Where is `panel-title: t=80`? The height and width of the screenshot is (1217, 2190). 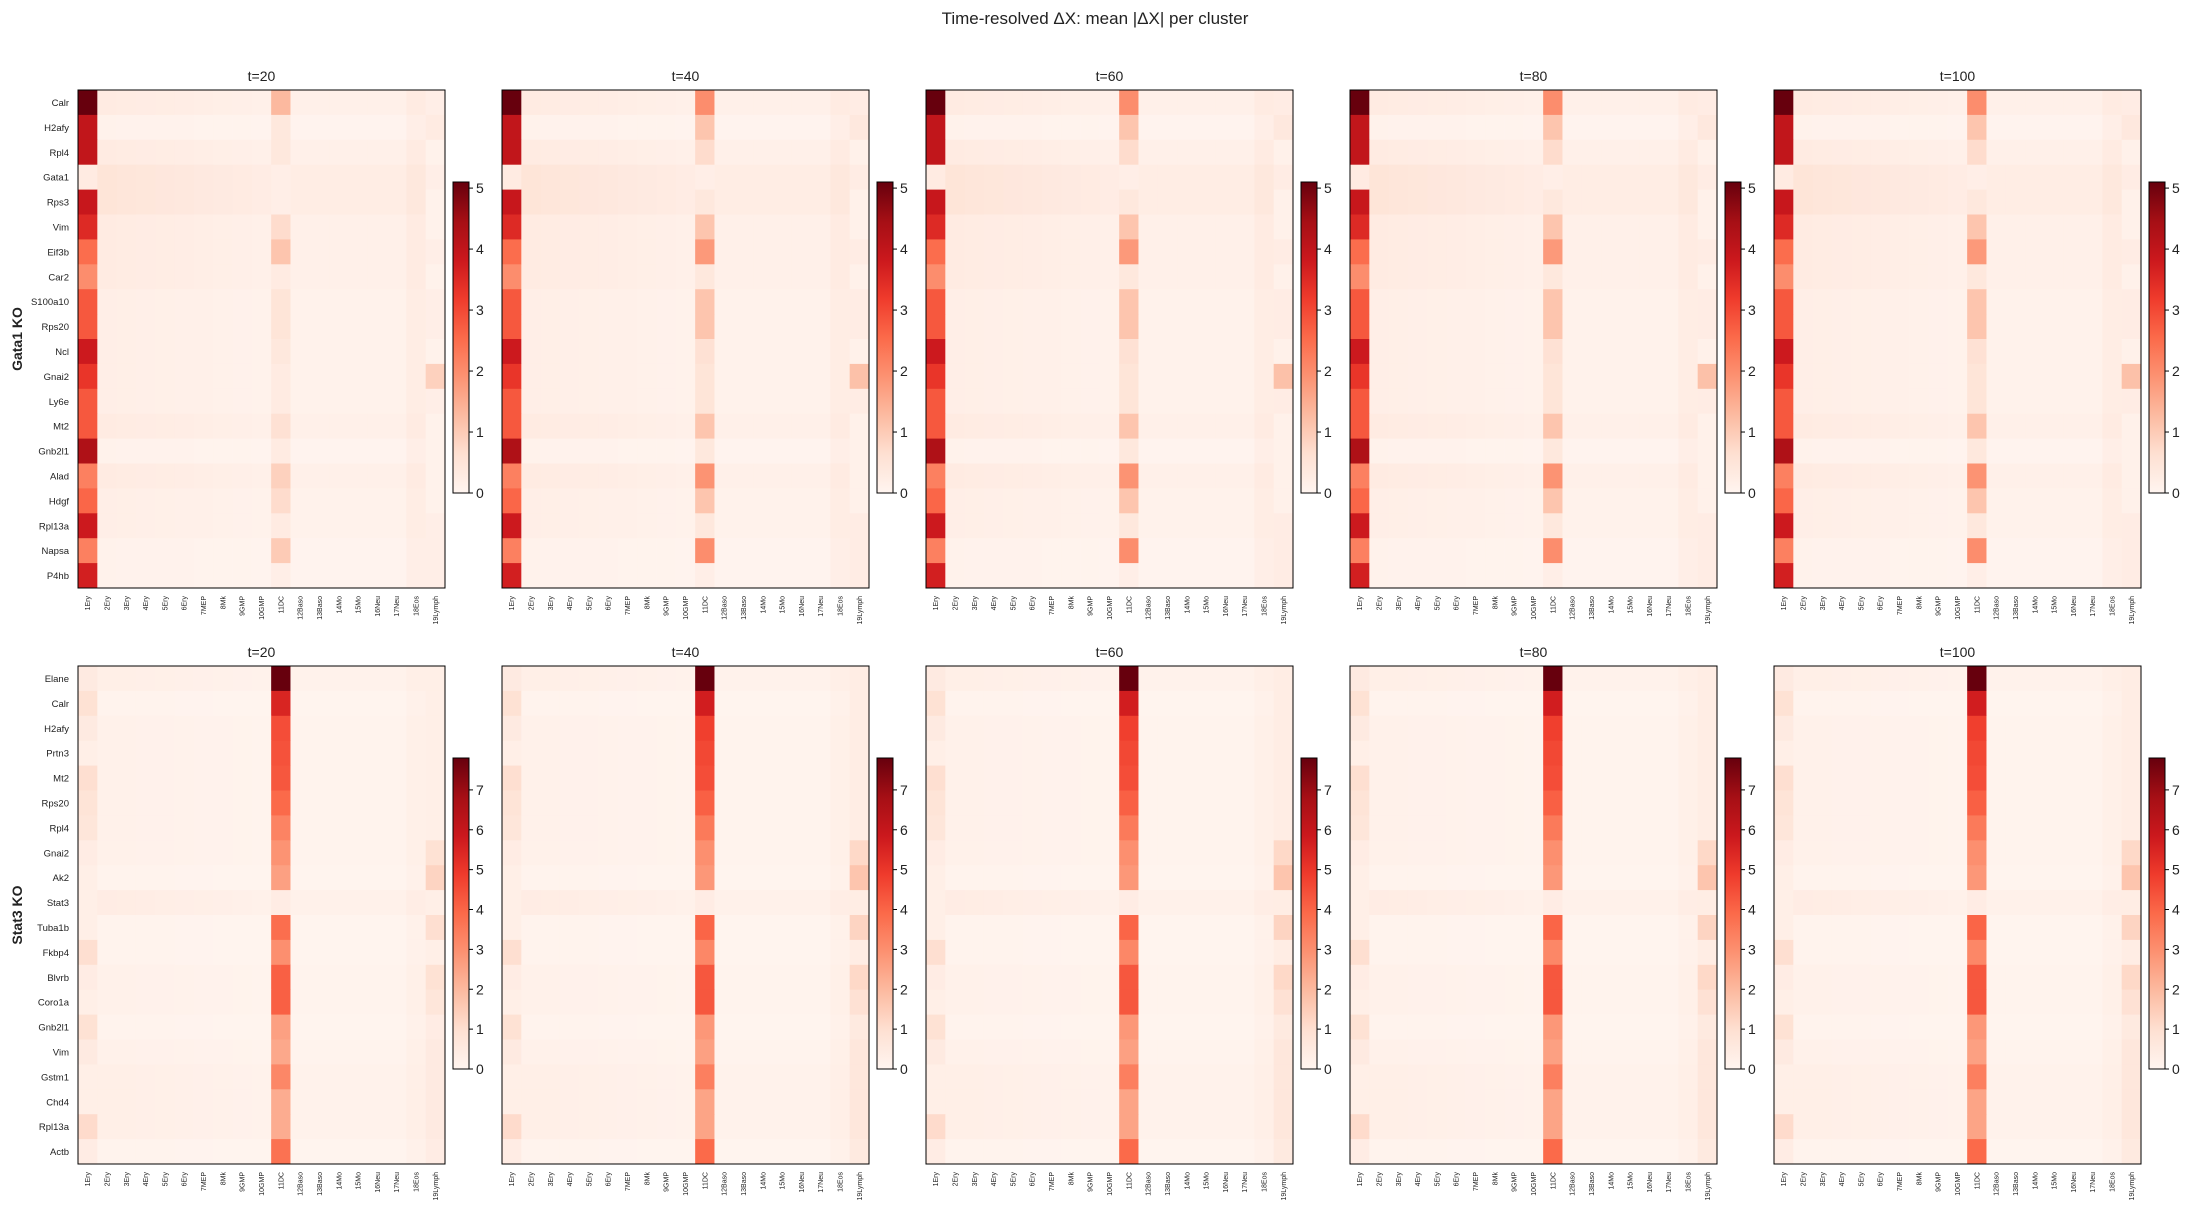 panel-title: t=80 is located at coordinates (1534, 652).